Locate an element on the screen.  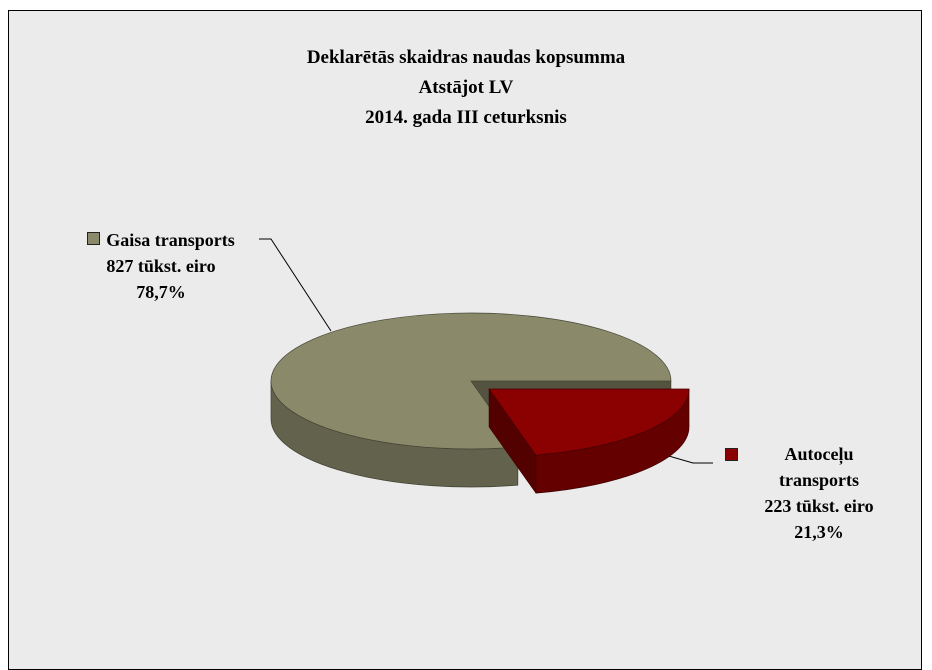
slice is located at coordinates (589, 441).